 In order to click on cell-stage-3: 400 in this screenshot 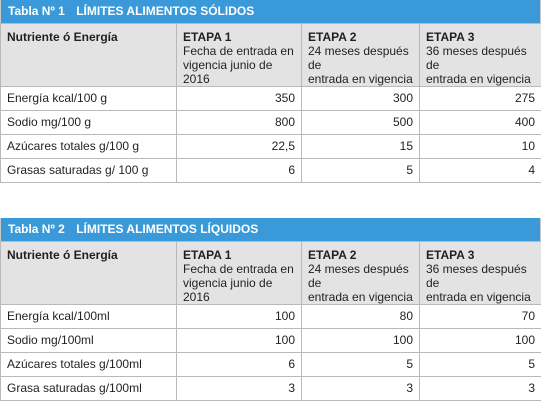, I will do `click(480, 122)`.